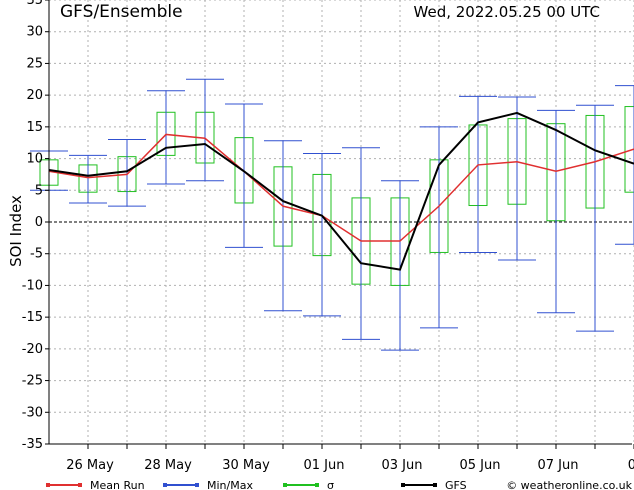  Describe the element at coordinates (631, 465) in the screenshot. I see `x-tick-label: 09` at that location.